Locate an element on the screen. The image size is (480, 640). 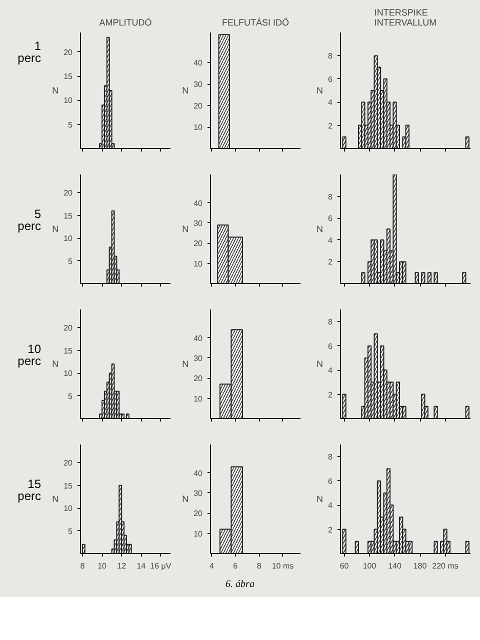
x-tick-label: 14 is located at coordinates (141, 566).